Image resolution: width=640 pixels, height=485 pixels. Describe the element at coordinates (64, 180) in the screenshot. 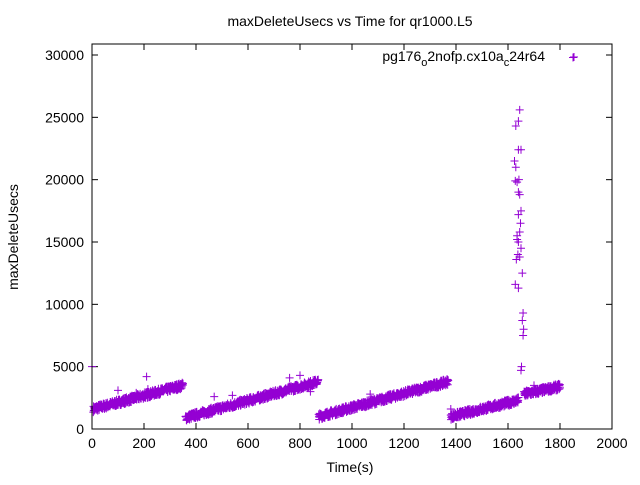

I see `y-tick-label: 20000` at that location.